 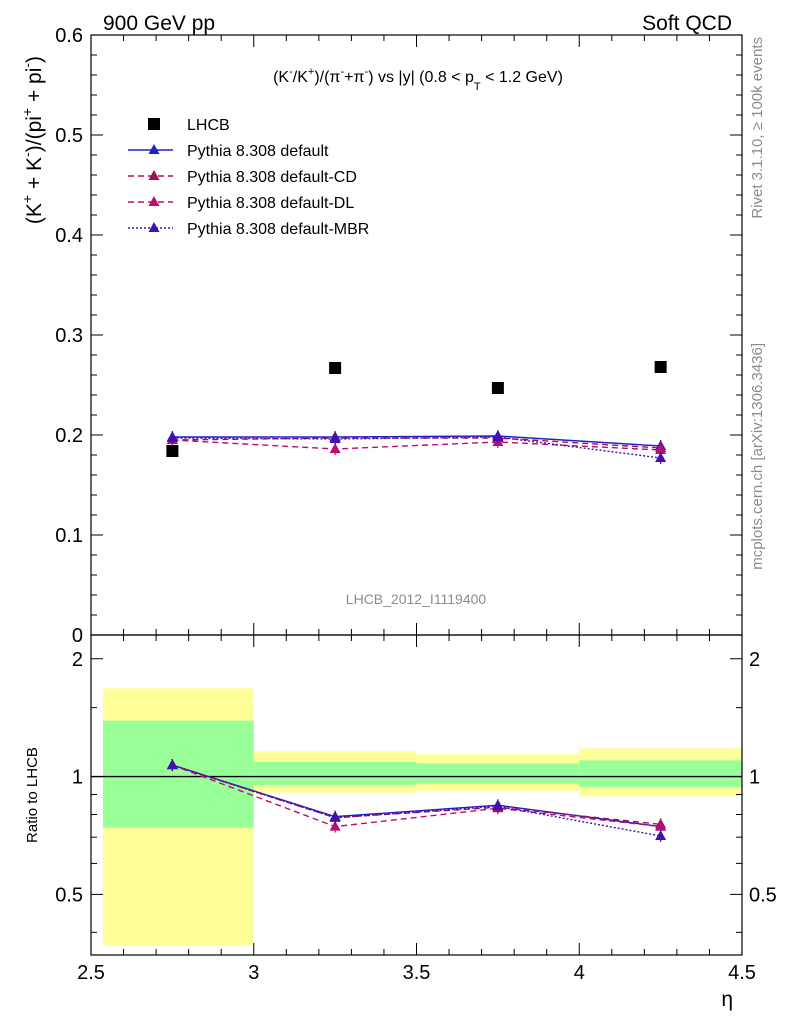 What do you see at coordinates (208, 125) in the screenshot?
I see `legend-entry-label: LHCB` at bounding box center [208, 125].